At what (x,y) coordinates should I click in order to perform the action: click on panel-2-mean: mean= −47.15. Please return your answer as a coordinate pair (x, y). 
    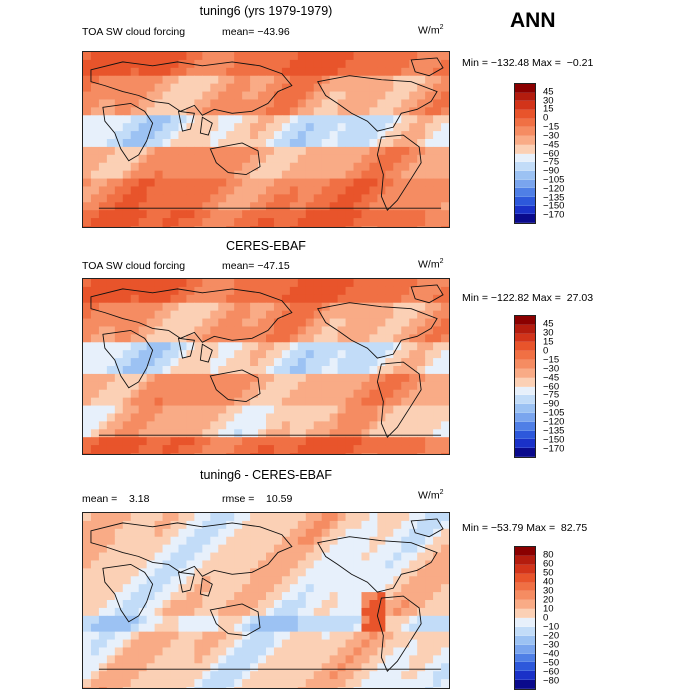
    Looking at the image, I should click on (256, 266).